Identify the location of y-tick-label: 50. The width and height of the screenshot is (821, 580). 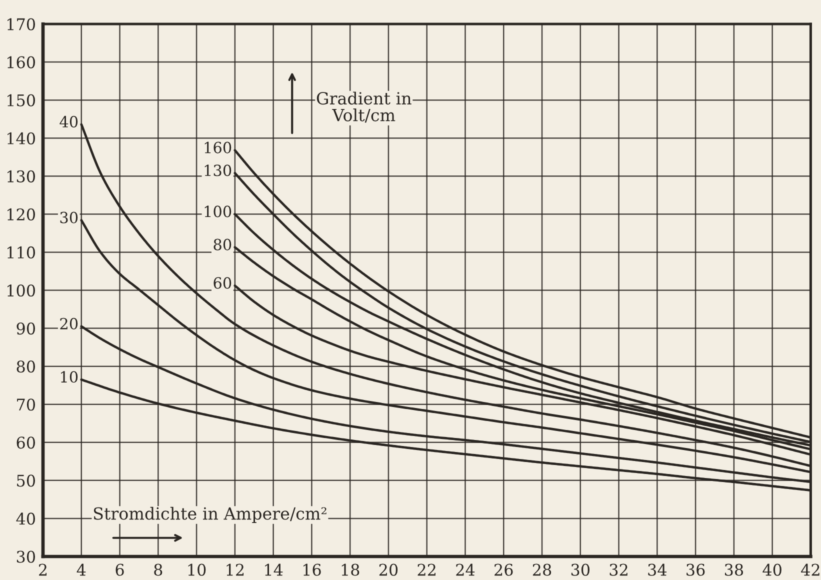
(26, 480).